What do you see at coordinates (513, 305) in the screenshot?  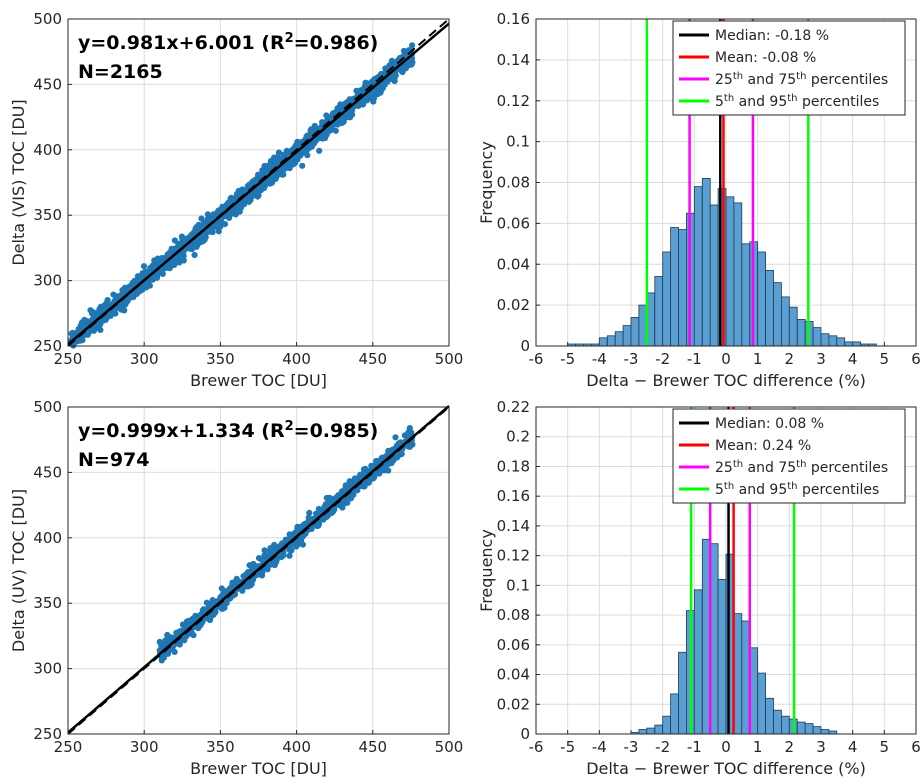 I see `y-tick-label: 0.02` at bounding box center [513, 305].